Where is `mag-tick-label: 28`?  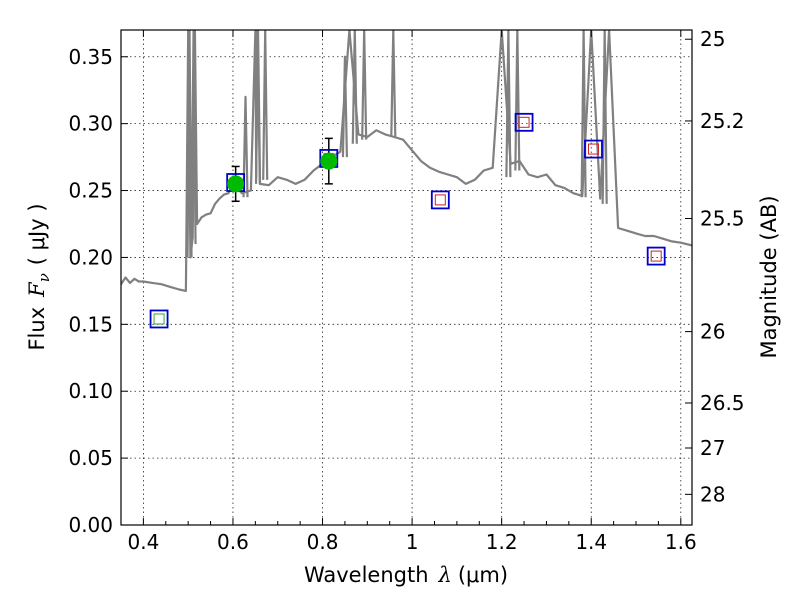
mag-tick-label: 28 is located at coordinates (712, 494).